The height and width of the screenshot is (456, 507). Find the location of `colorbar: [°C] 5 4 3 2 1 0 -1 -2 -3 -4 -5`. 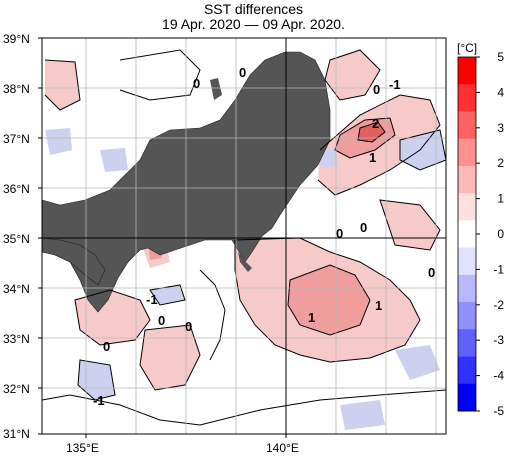

colorbar: [°C] 5 4 3 2 1 0 -1 -2 -3 -4 -5 is located at coordinates (480, 229).